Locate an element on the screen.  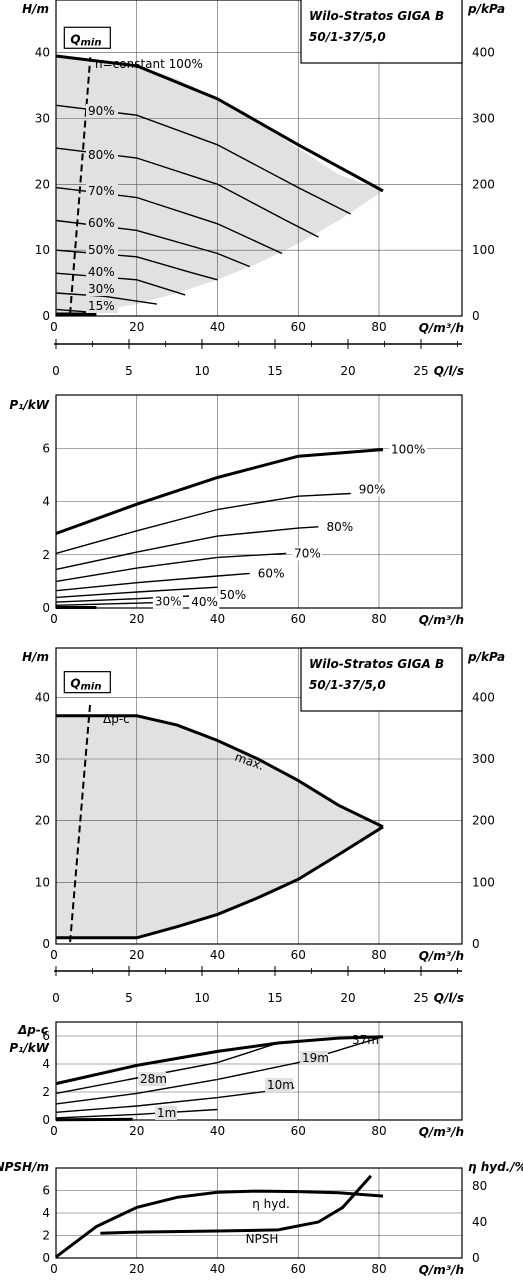
axis2-tick-label: 15 is located at coordinates (274, 998).